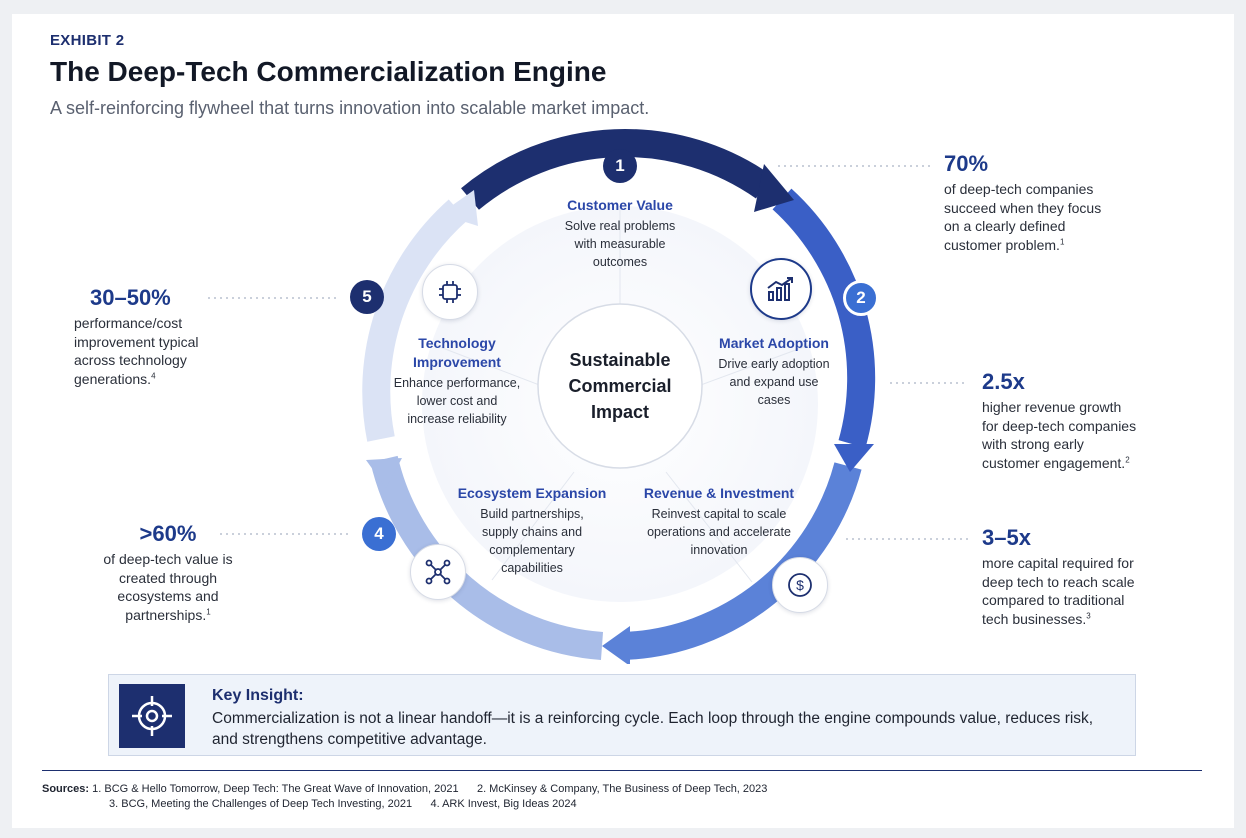 The height and width of the screenshot is (838, 1246). Describe the element at coordinates (457, 401) in the screenshot. I see `stage-desc-line: lower cost and` at that location.